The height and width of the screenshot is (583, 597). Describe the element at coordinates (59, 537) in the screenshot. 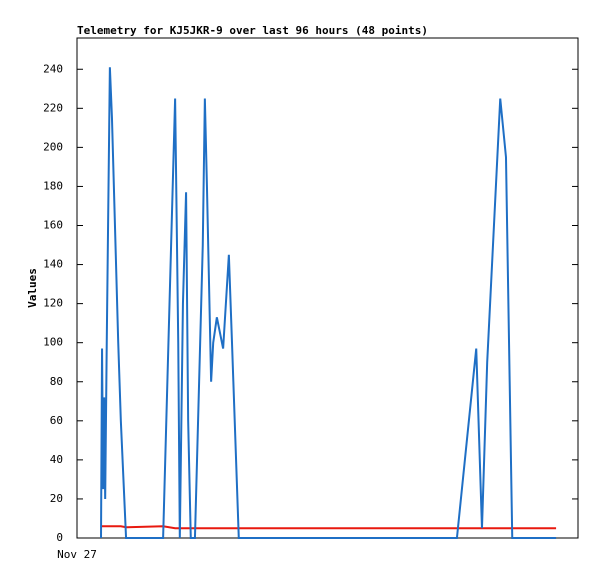

I see `y-tick-label: 0` at that location.